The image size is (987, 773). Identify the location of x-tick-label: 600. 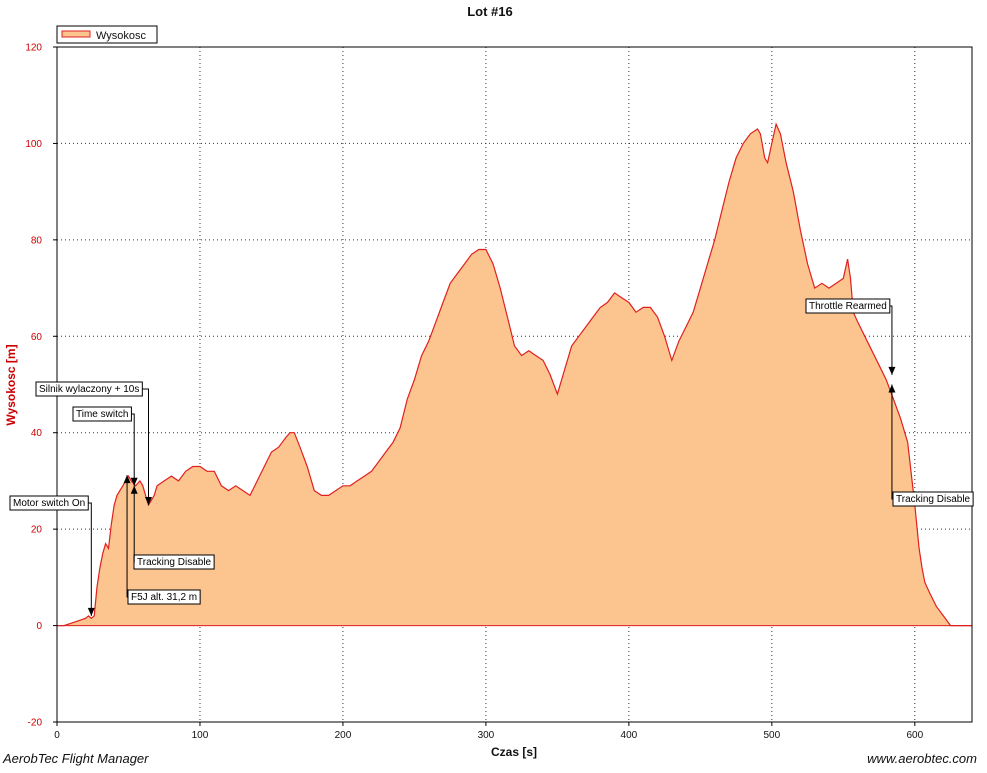
(914, 735).